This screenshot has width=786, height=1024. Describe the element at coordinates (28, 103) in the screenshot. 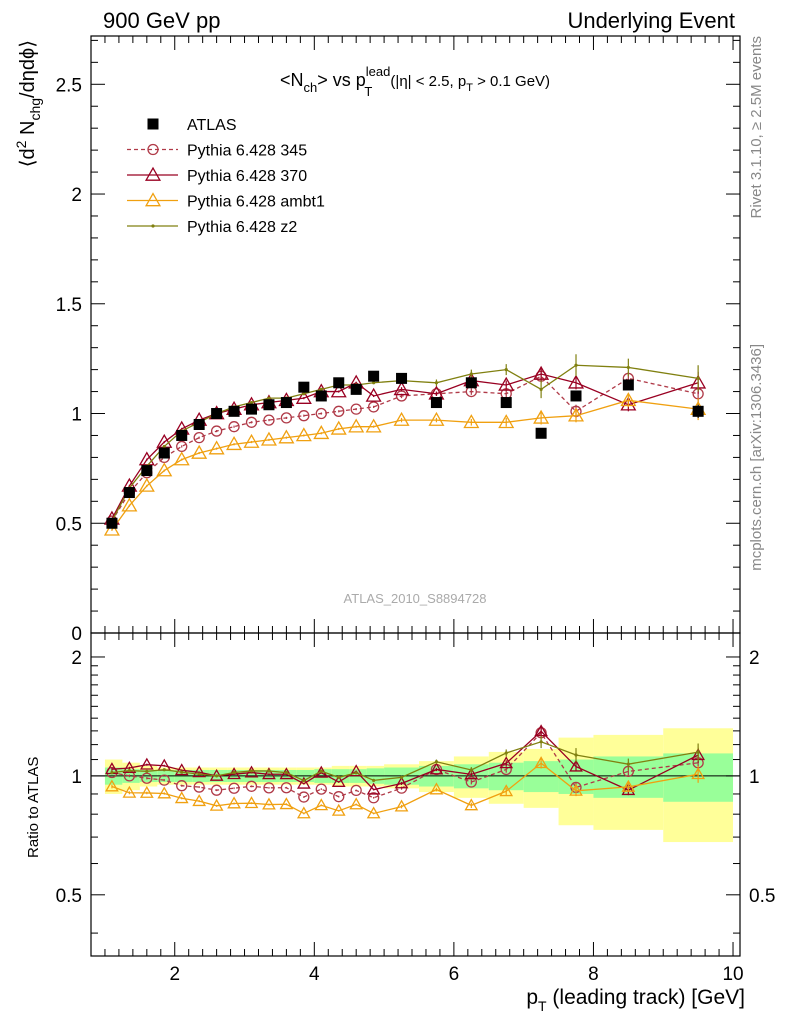

I see `y-axis-label: ⟨d2 Nchg/dηdϕ⟩` at that location.